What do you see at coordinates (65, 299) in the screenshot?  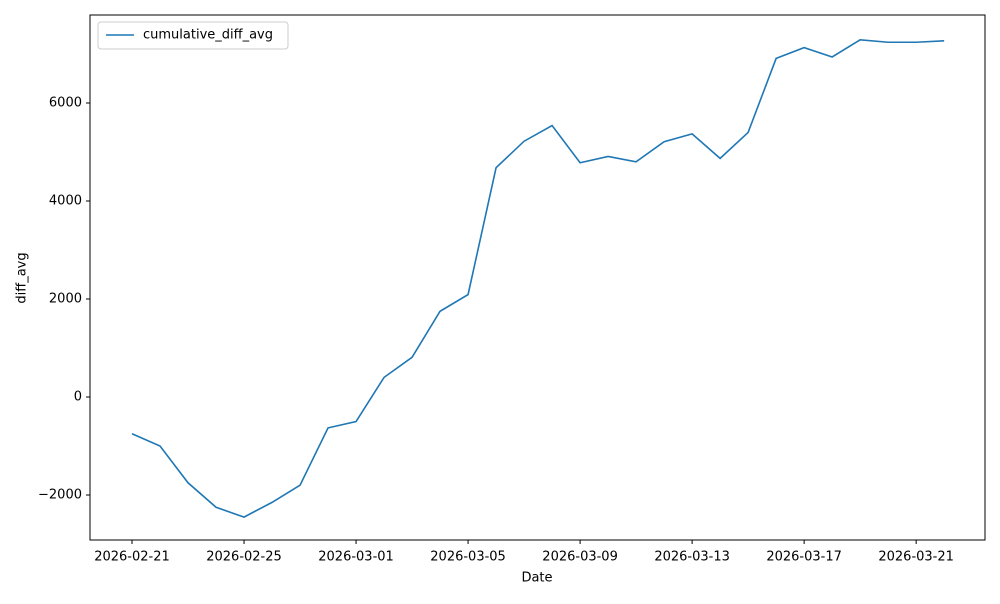 I see `y-tick-label: 2000` at bounding box center [65, 299].